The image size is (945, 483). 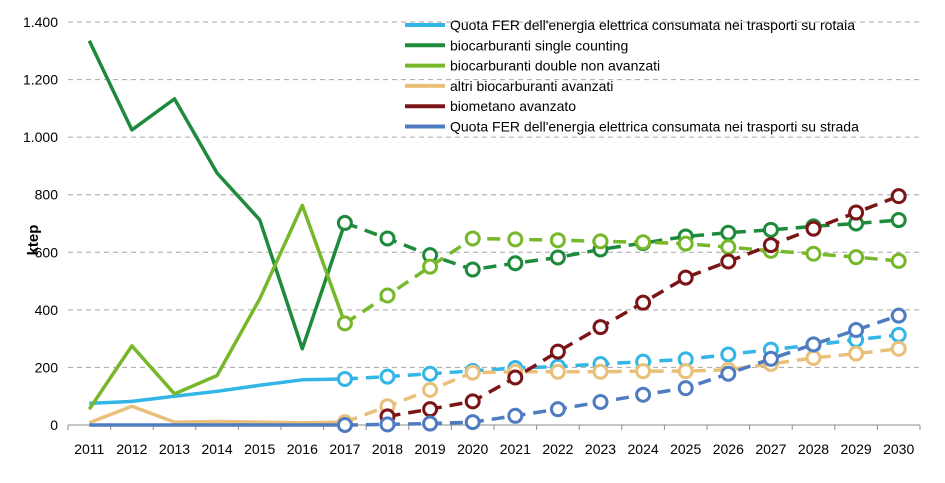 What do you see at coordinates (33, 240) in the screenshot?
I see `y-axis-label: ktep` at bounding box center [33, 240].